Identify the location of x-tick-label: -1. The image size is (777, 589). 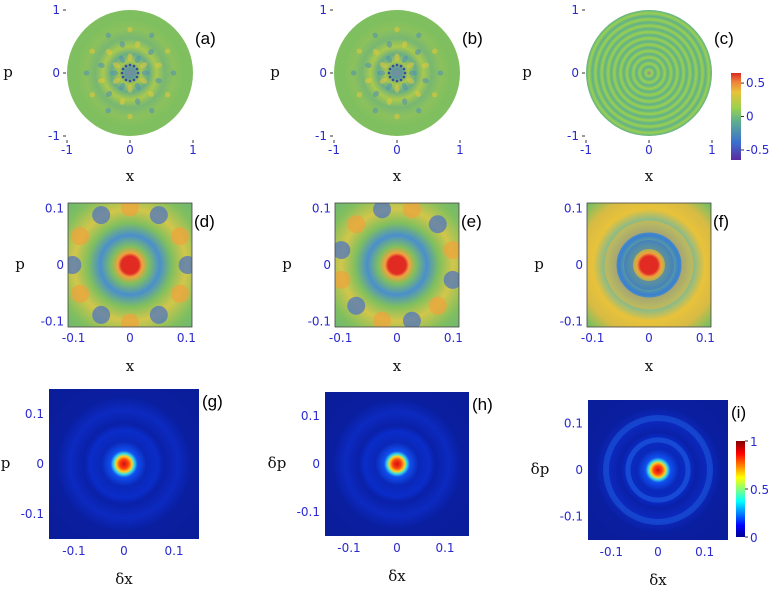
(586, 150).